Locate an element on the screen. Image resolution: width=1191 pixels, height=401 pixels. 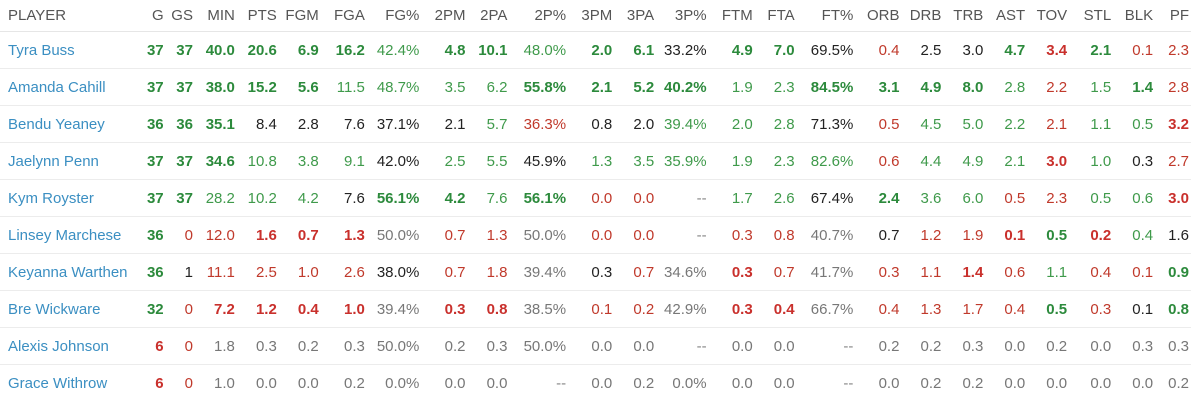
stat-cell-pf: 0.8 is located at coordinates (1173, 309).